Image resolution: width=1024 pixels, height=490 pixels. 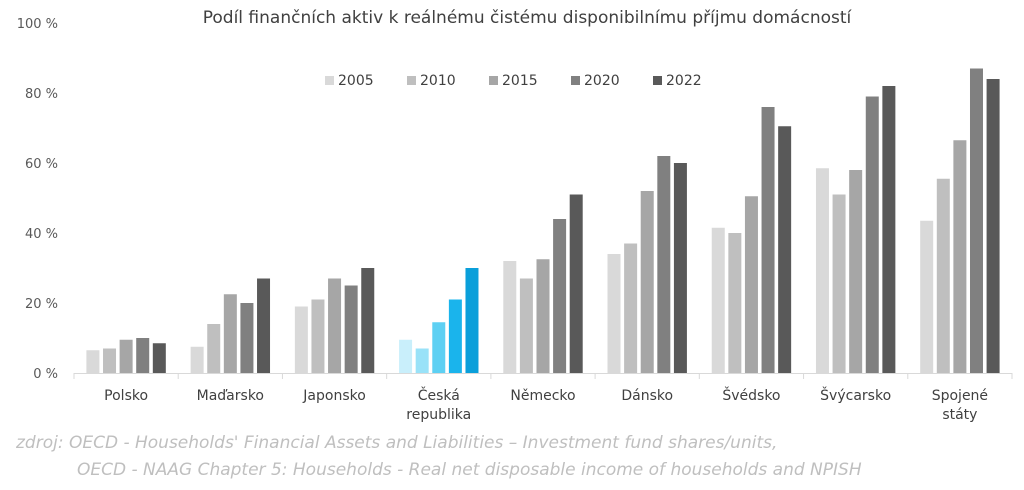 I want to click on x-tick-label-line: Švédsko, so click(x=751, y=395).